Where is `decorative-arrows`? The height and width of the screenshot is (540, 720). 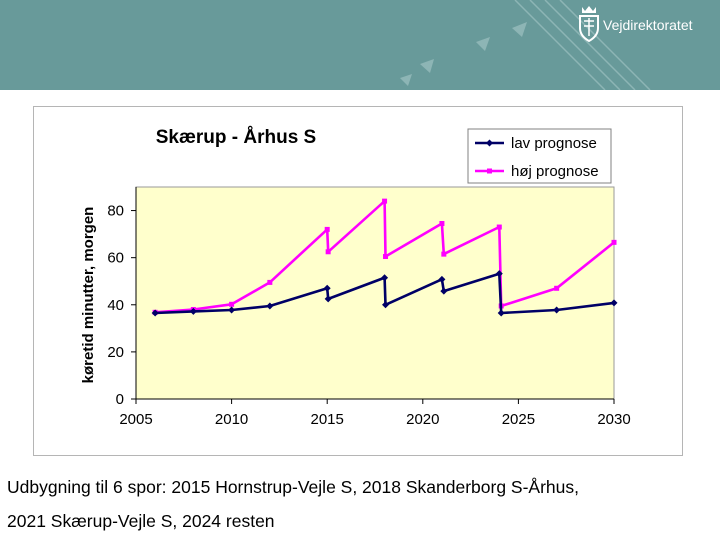 decorative-arrows is located at coordinates (525, 45).